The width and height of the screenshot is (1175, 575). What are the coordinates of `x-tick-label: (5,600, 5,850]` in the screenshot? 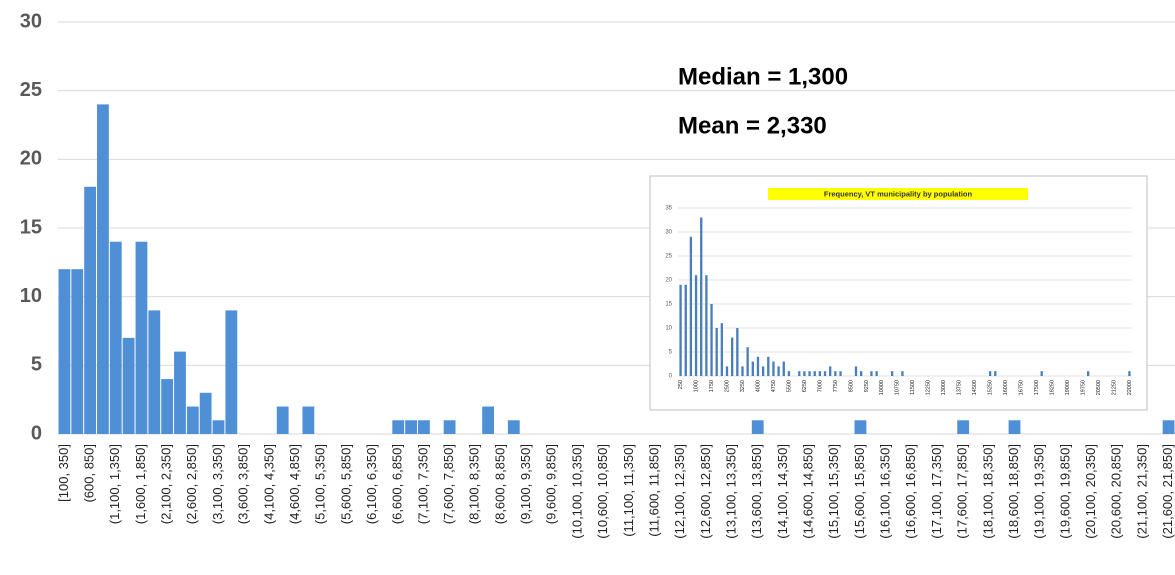 It's located at (345, 484).